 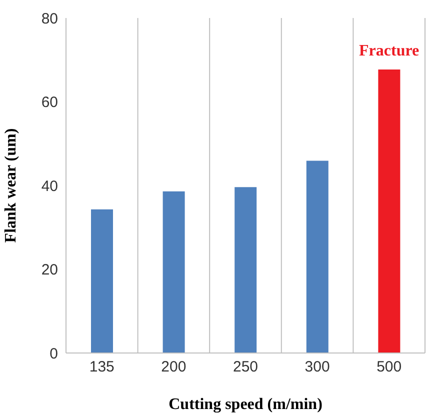 What do you see at coordinates (389, 367) in the screenshot?
I see `x-tick-label: 500` at bounding box center [389, 367].